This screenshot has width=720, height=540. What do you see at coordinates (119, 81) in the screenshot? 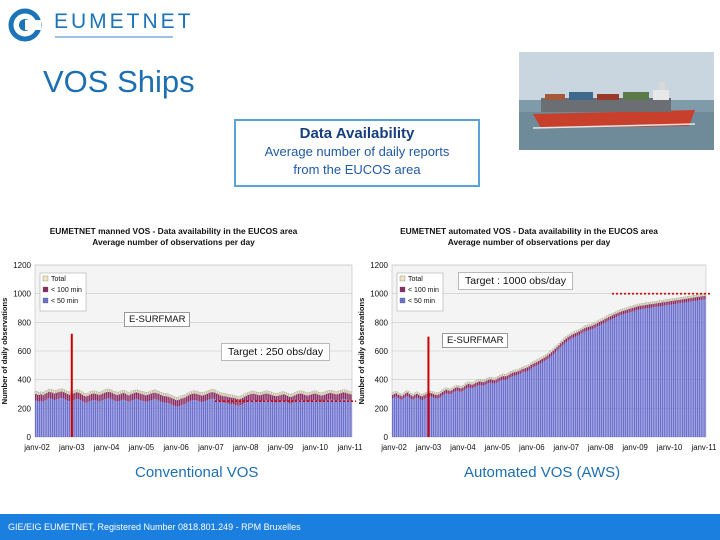
I see `page-title: VOS Ships` at bounding box center [119, 81].